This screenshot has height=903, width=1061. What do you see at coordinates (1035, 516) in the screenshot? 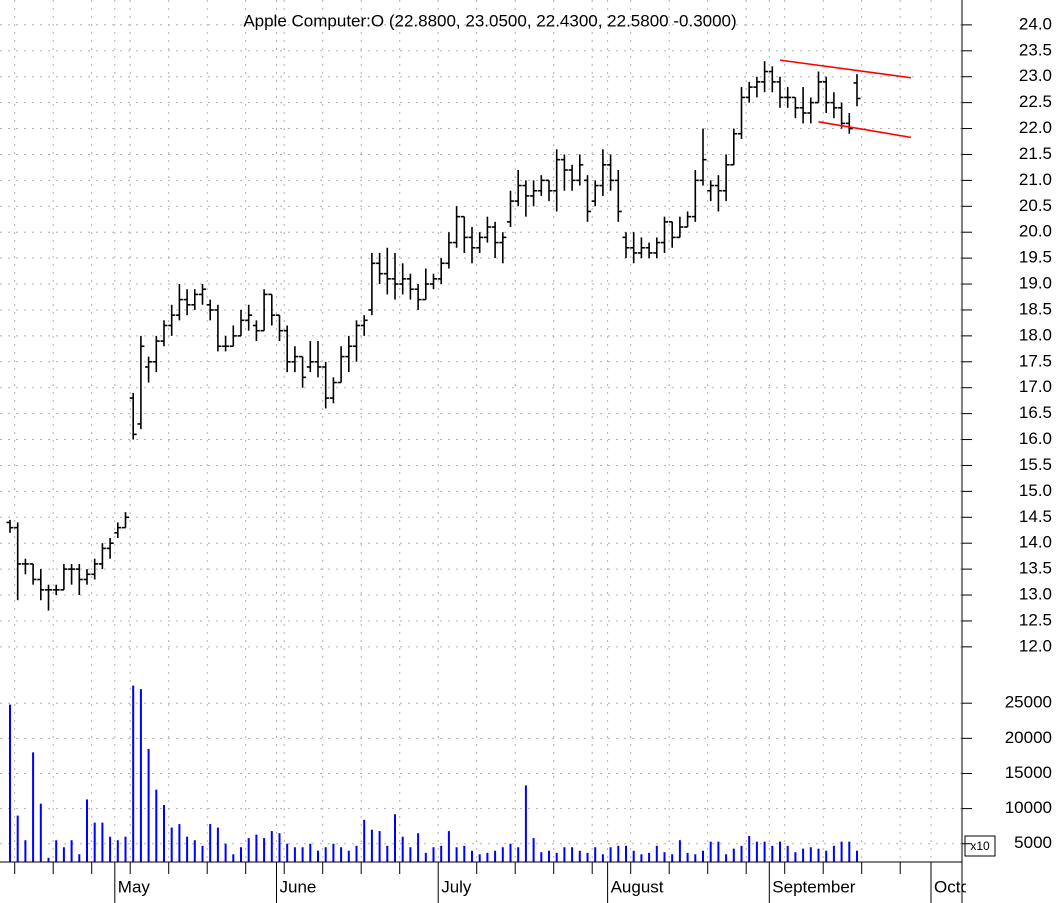
I see `y-tick-label: 14.5` at bounding box center [1035, 516].